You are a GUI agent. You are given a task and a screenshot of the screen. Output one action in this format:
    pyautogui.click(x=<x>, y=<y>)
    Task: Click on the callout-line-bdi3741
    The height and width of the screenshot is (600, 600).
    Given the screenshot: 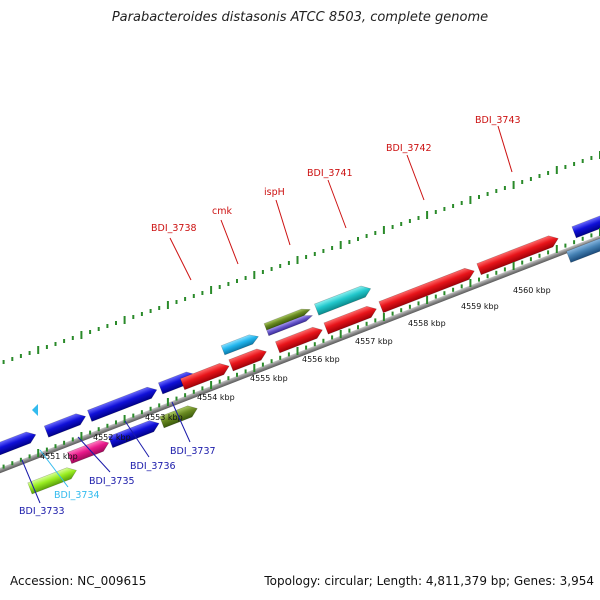 What is the action you would take?
    pyautogui.click(x=337, y=204)
    